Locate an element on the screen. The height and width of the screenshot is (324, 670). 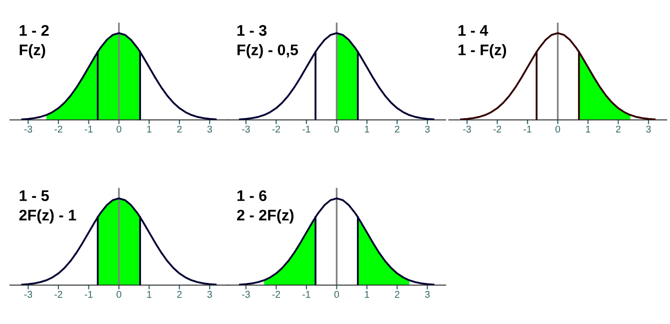
chart-title: 1 - 5 is located at coordinates (34, 196).